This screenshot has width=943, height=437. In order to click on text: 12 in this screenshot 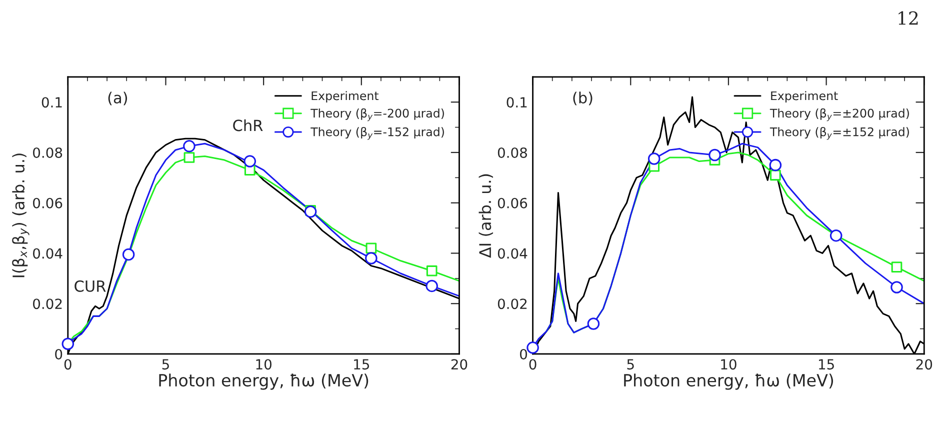, I will do `click(908, 18)`.